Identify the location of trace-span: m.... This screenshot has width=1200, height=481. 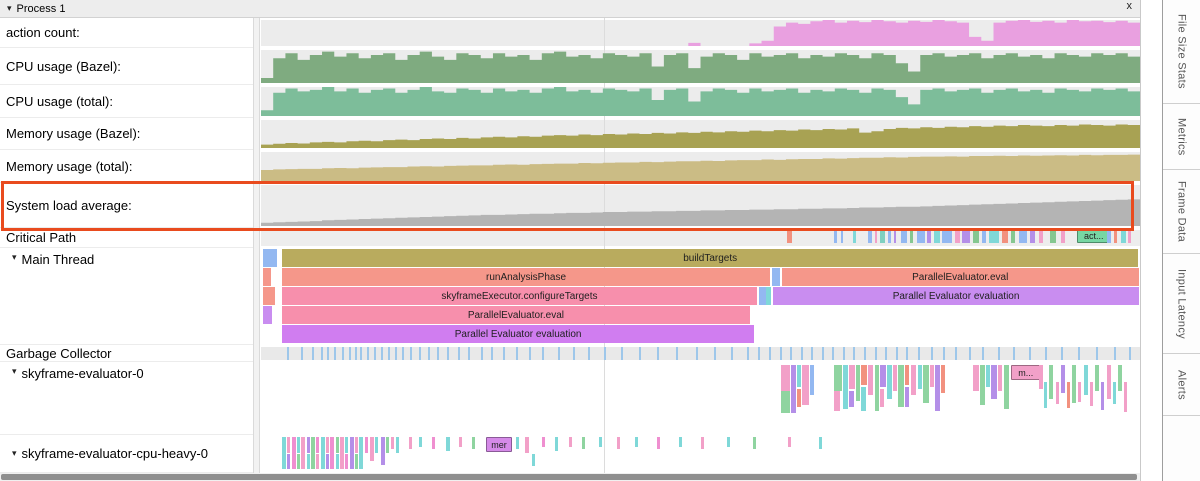
(1025, 372).